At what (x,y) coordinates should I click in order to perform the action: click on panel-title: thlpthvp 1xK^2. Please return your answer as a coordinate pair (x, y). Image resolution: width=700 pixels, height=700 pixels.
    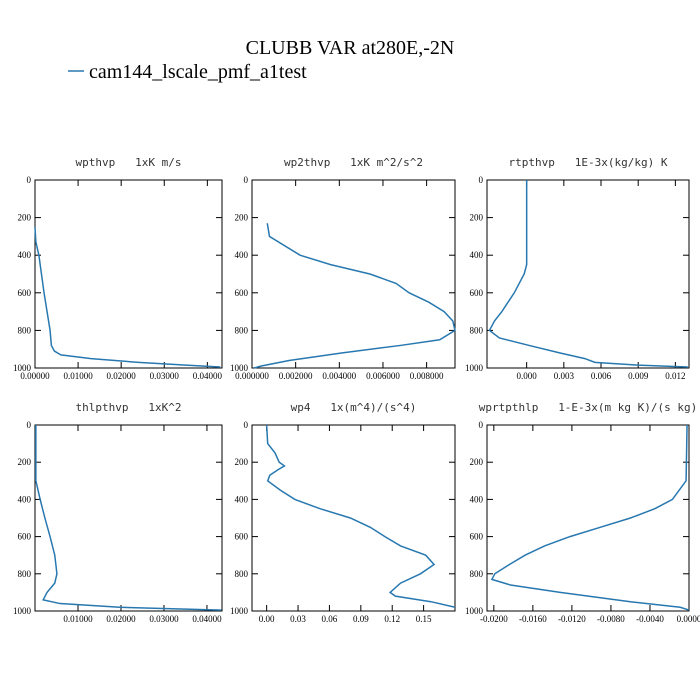
    Looking at the image, I should click on (129, 407).